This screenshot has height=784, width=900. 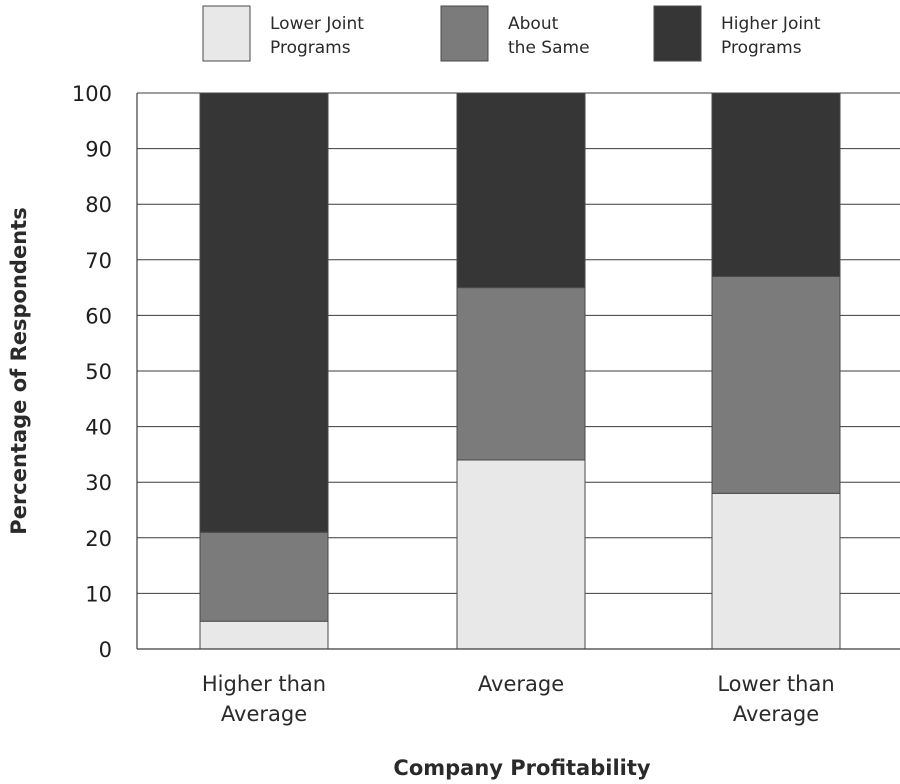 What do you see at coordinates (521, 554) in the screenshot?
I see `bar-average-lower-joint-programs` at bounding box center [521, 554].